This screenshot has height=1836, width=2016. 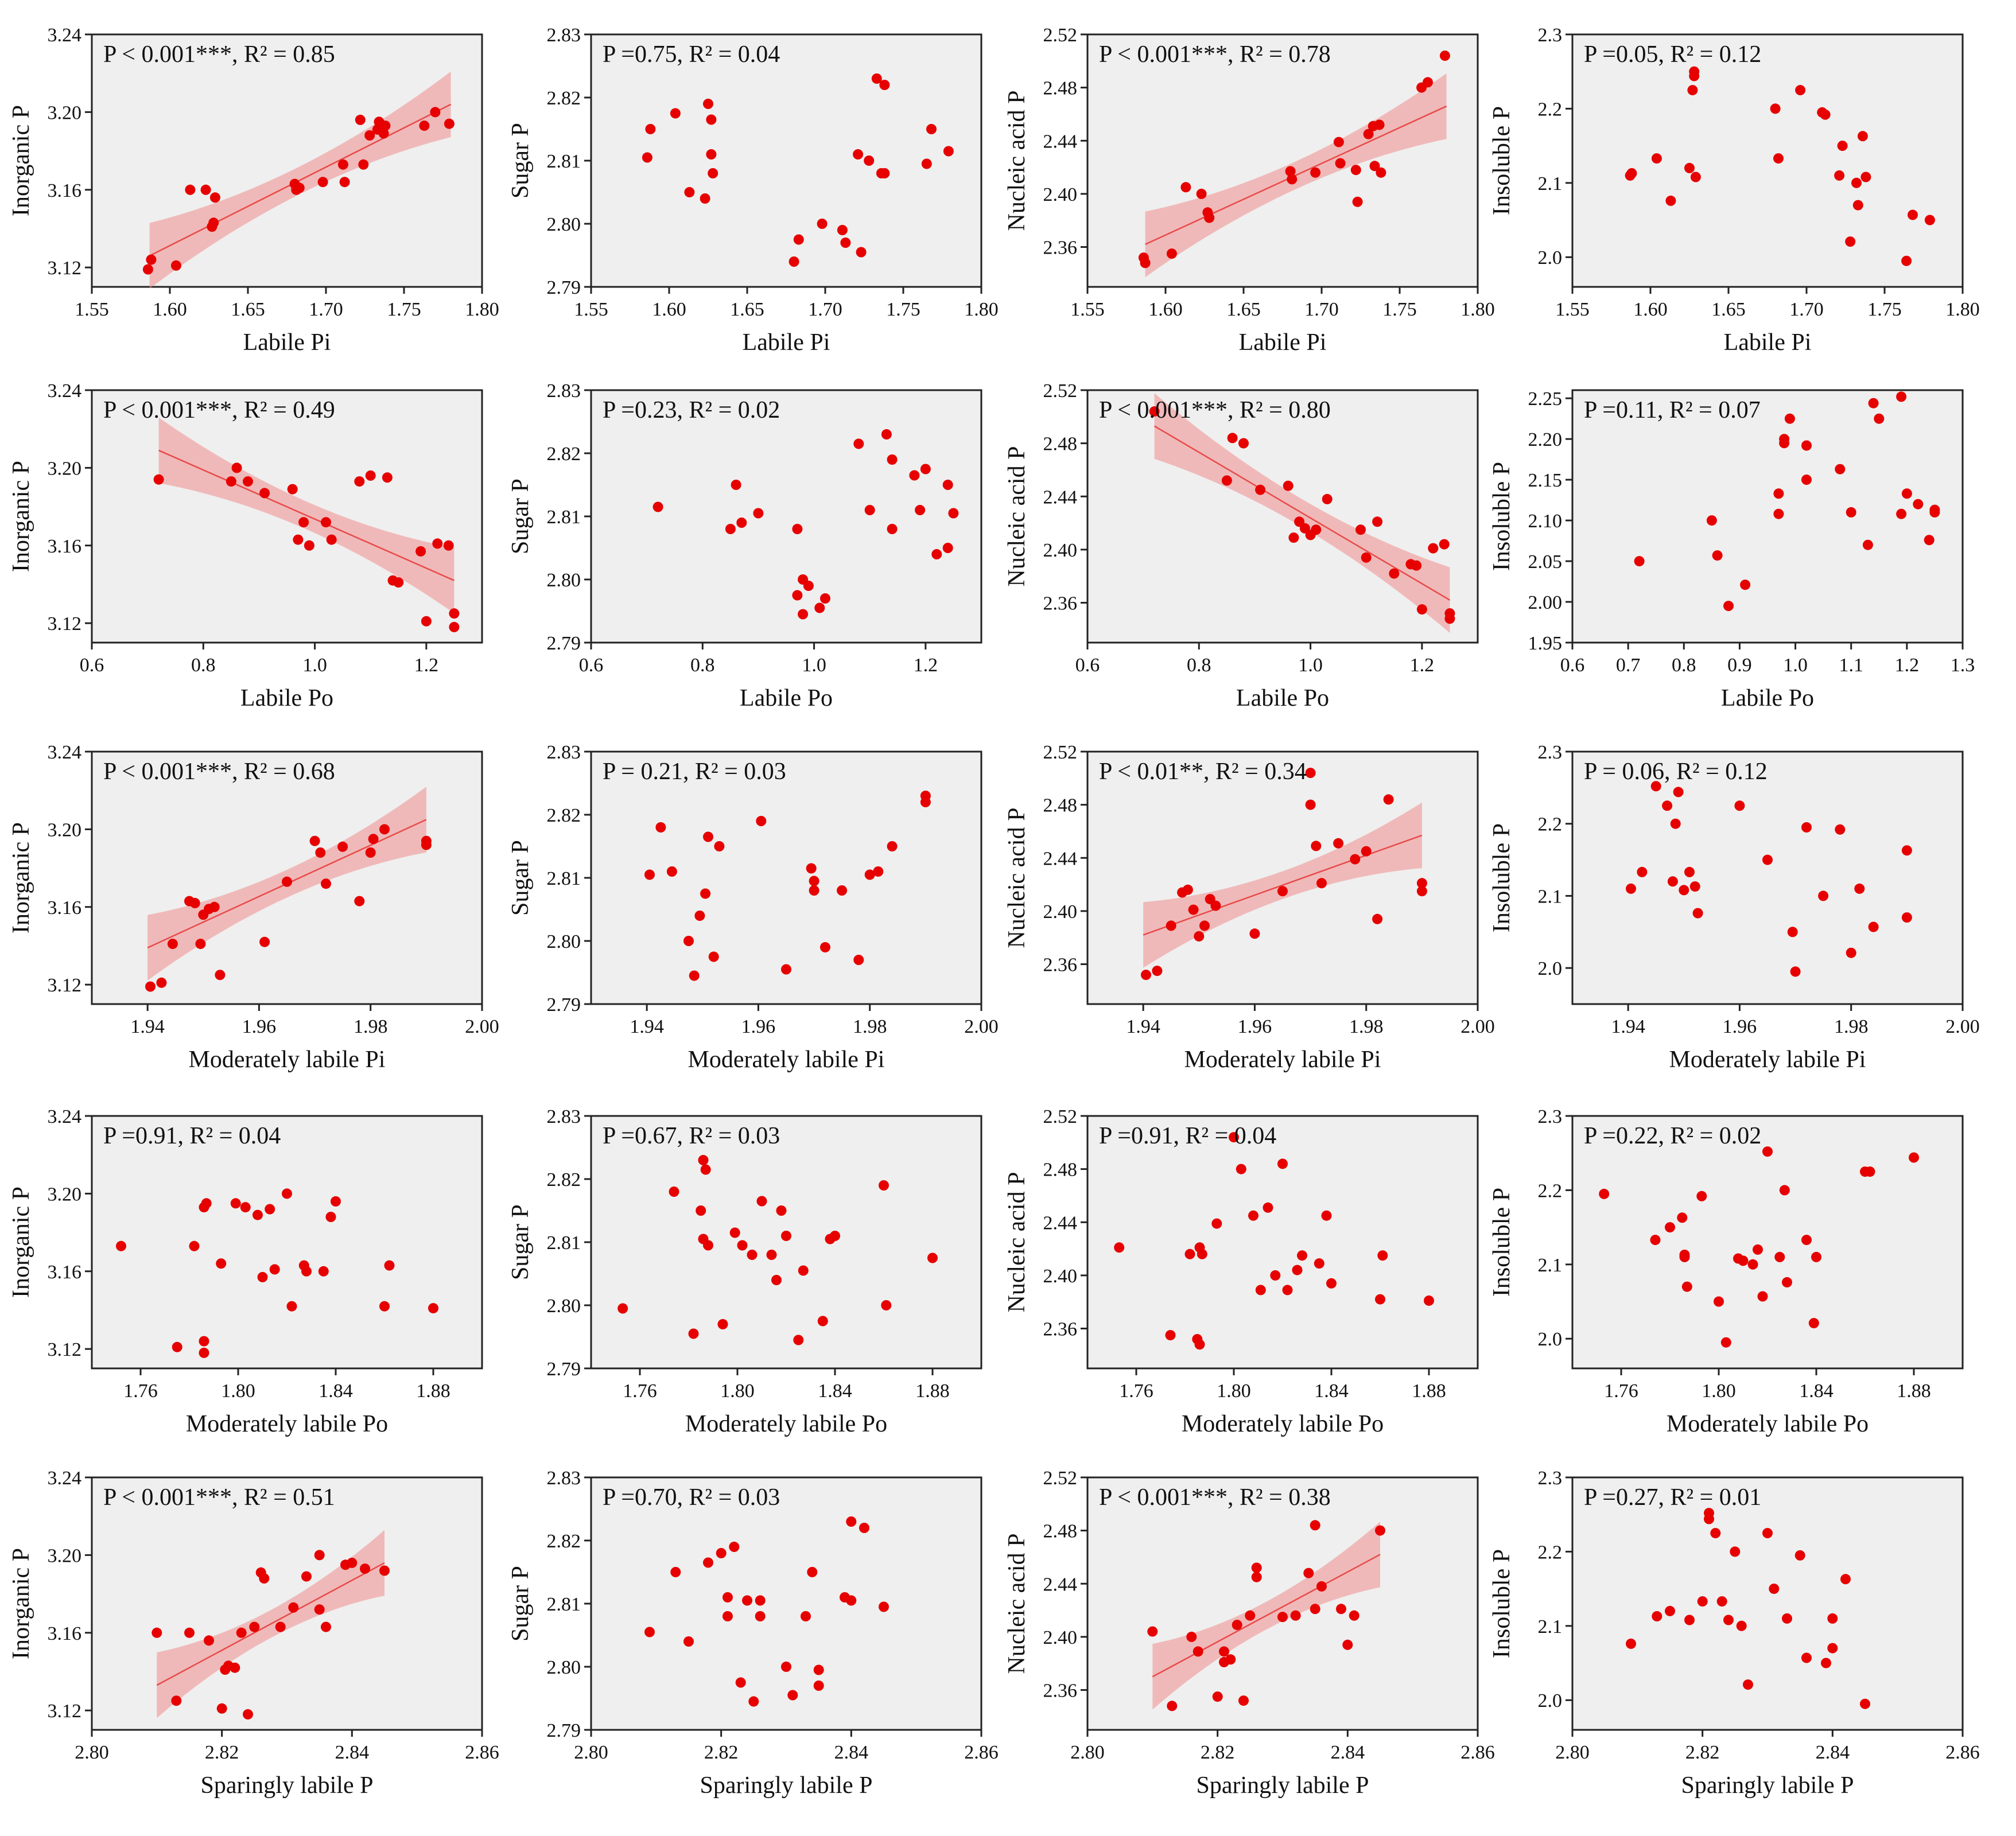 What do you see at coordinates (1833, 1753) in the screenshot?
I see `x-tick-label: 2.84` at bounding box center [1833, 1753].